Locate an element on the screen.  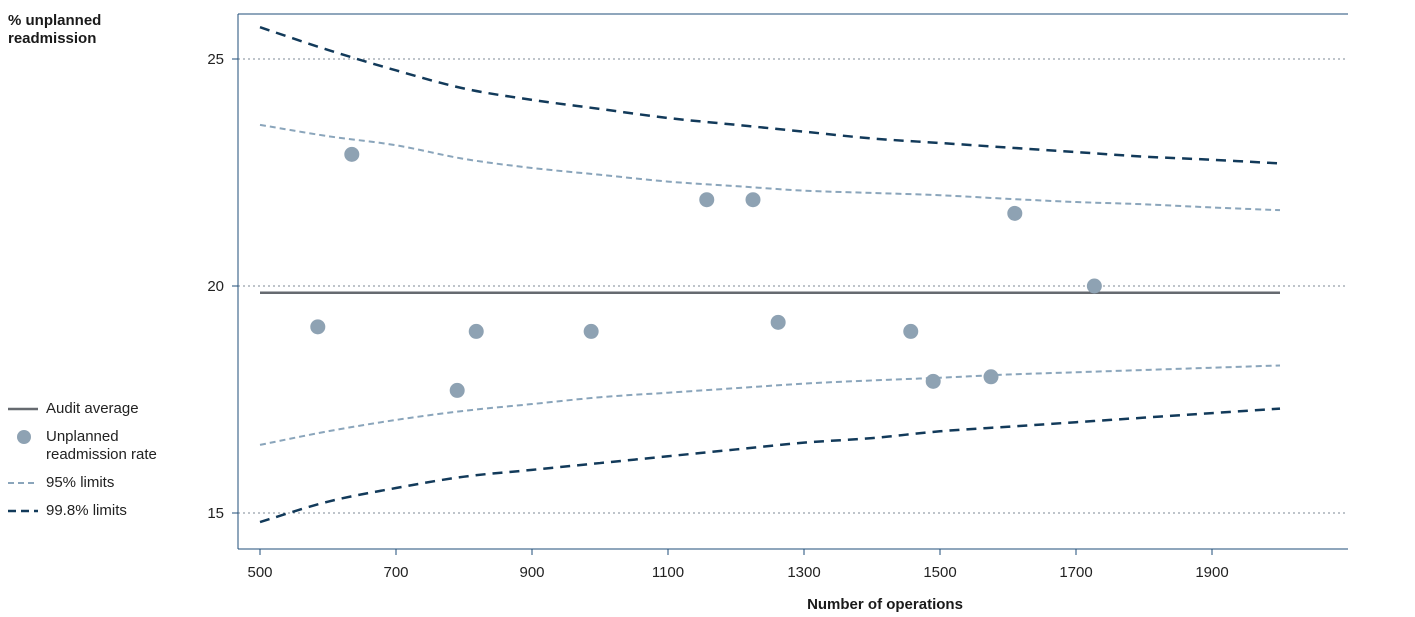
x-tick-label-1500: 1500 is located at coordinates (939, 572).